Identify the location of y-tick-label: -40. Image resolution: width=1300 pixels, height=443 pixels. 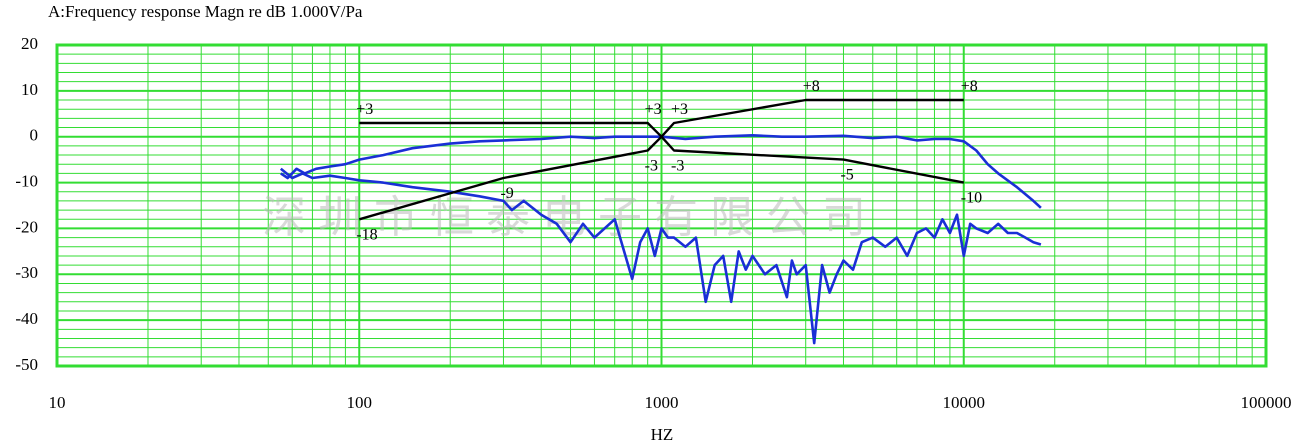
(26, 318).